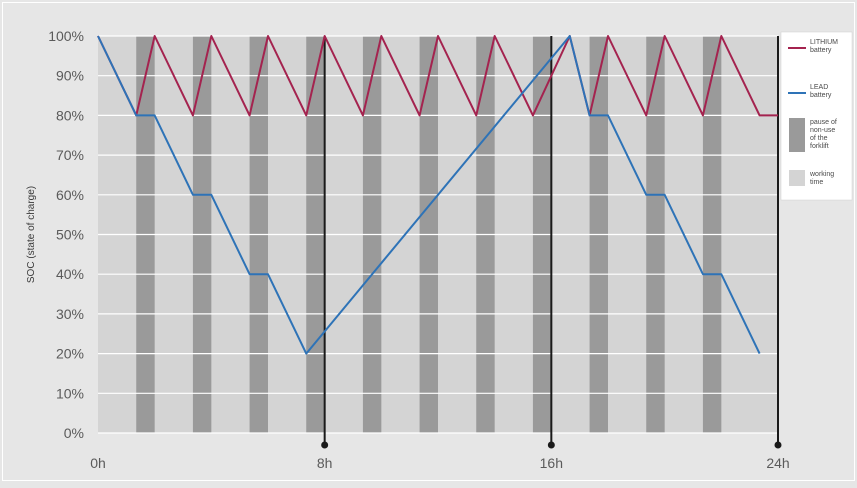  What do you see at coordinates (98, 463) in the screenshot?
I see `x-tick-label-0h: 0h` at bounding box center [98, 463].